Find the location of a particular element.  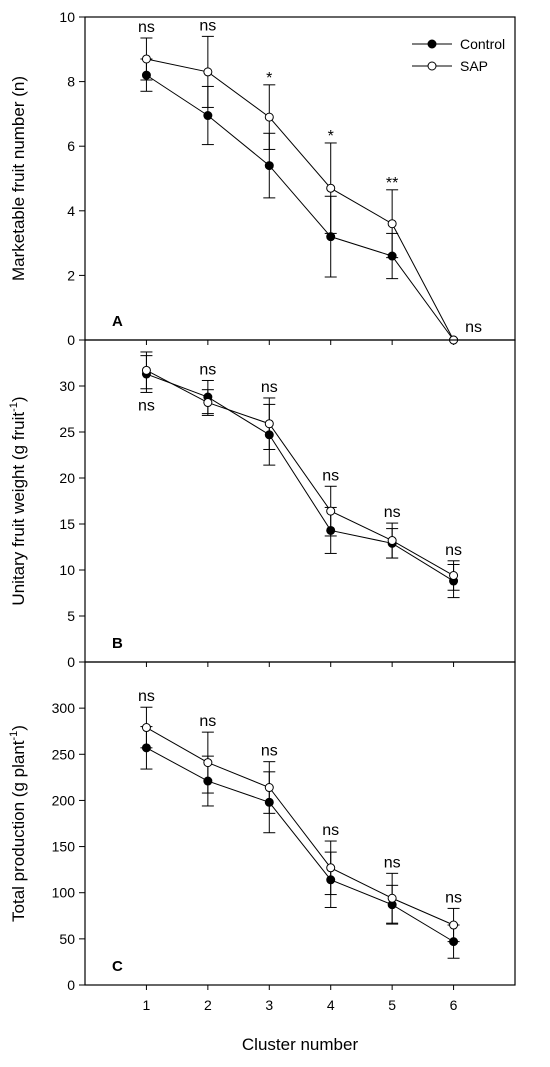

legend: Control SAP is located at coordinates (458, 55).